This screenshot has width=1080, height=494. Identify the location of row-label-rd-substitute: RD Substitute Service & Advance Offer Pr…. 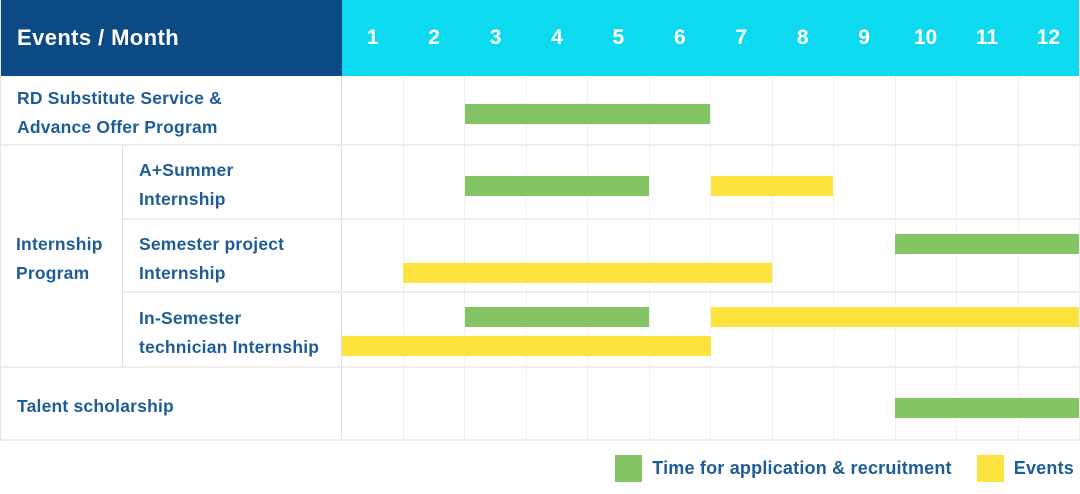
(171, 110).